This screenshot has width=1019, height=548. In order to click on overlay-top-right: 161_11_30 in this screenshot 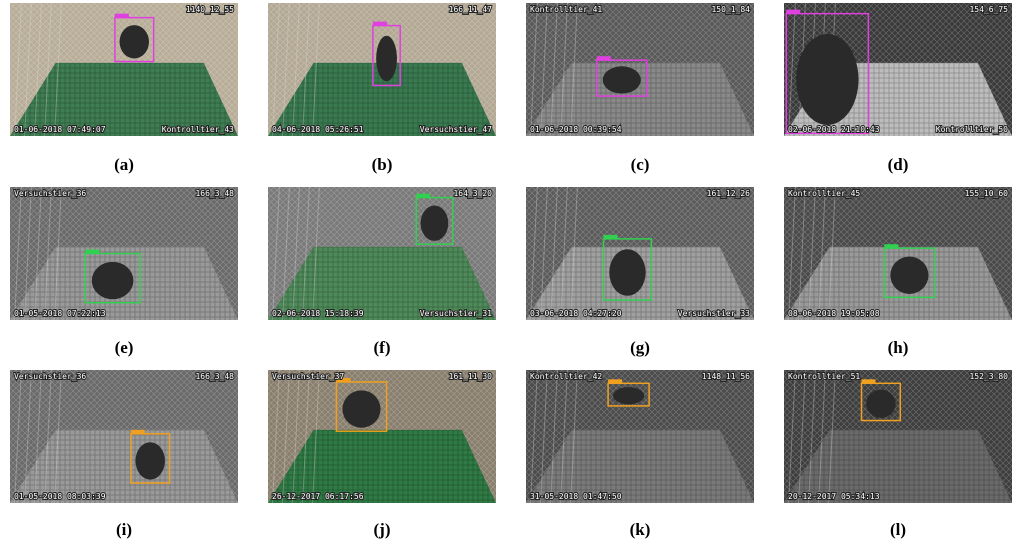, I will do `click(471, 376)`.